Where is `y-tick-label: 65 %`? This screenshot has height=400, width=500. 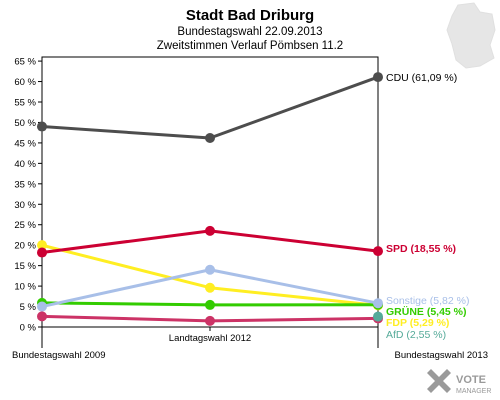 y-tick-label: 65 % is located at coordinates (25, 62).